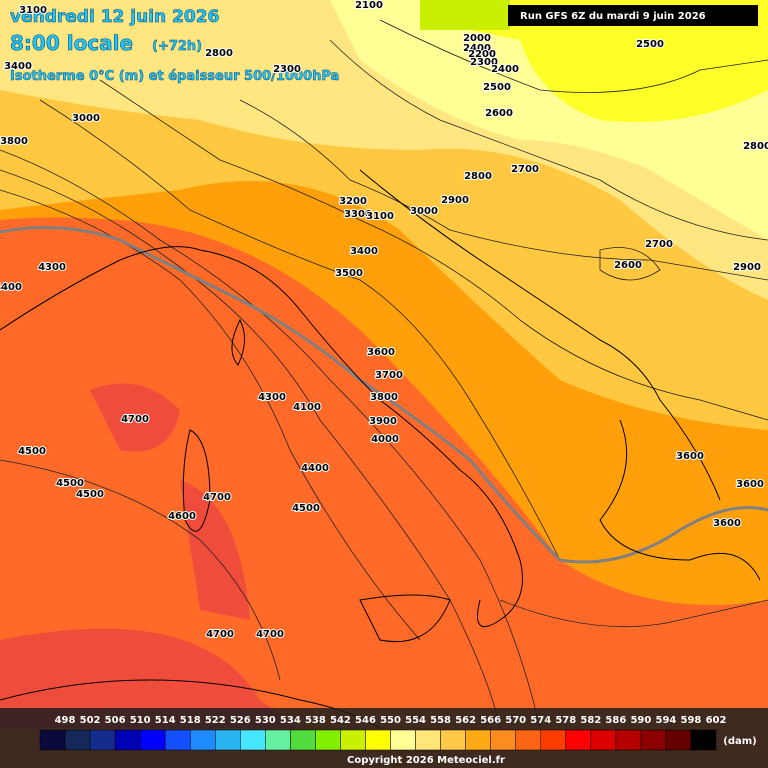  I want to click on time: 8:00 locale, so click(71, 43).